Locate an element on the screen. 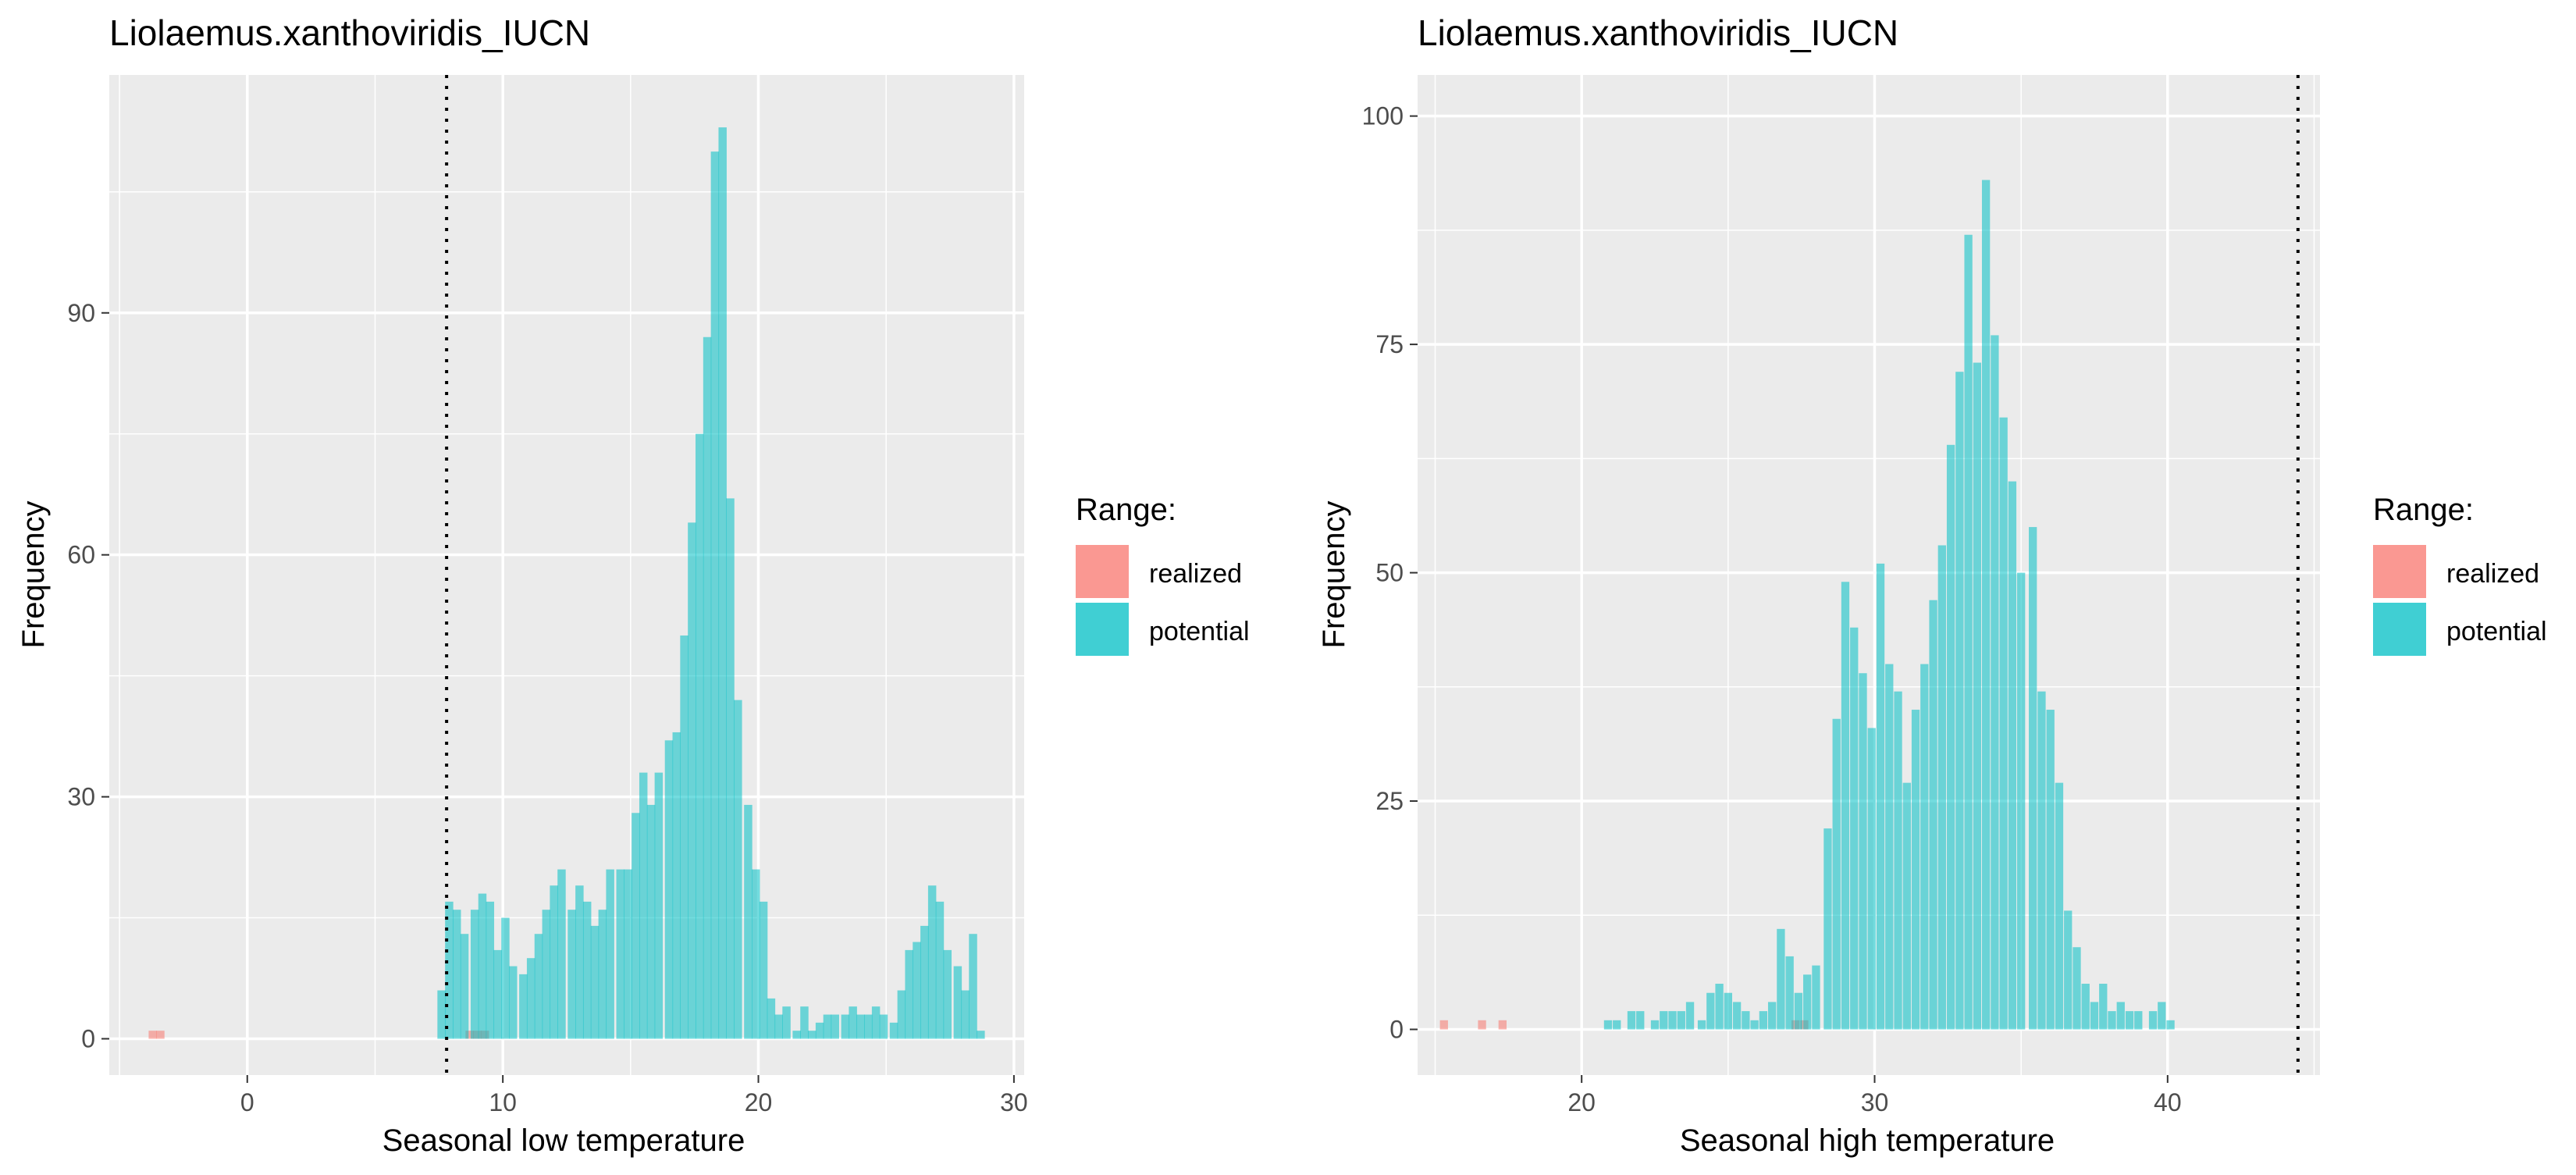  y-tick-label: 0 is located at coordinates (88, 1039).